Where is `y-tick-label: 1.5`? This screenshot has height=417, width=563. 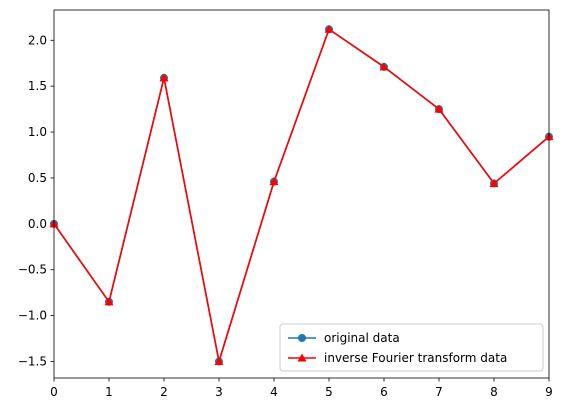 y-tick-label: 1.5 is located at coordinates (37, 86).